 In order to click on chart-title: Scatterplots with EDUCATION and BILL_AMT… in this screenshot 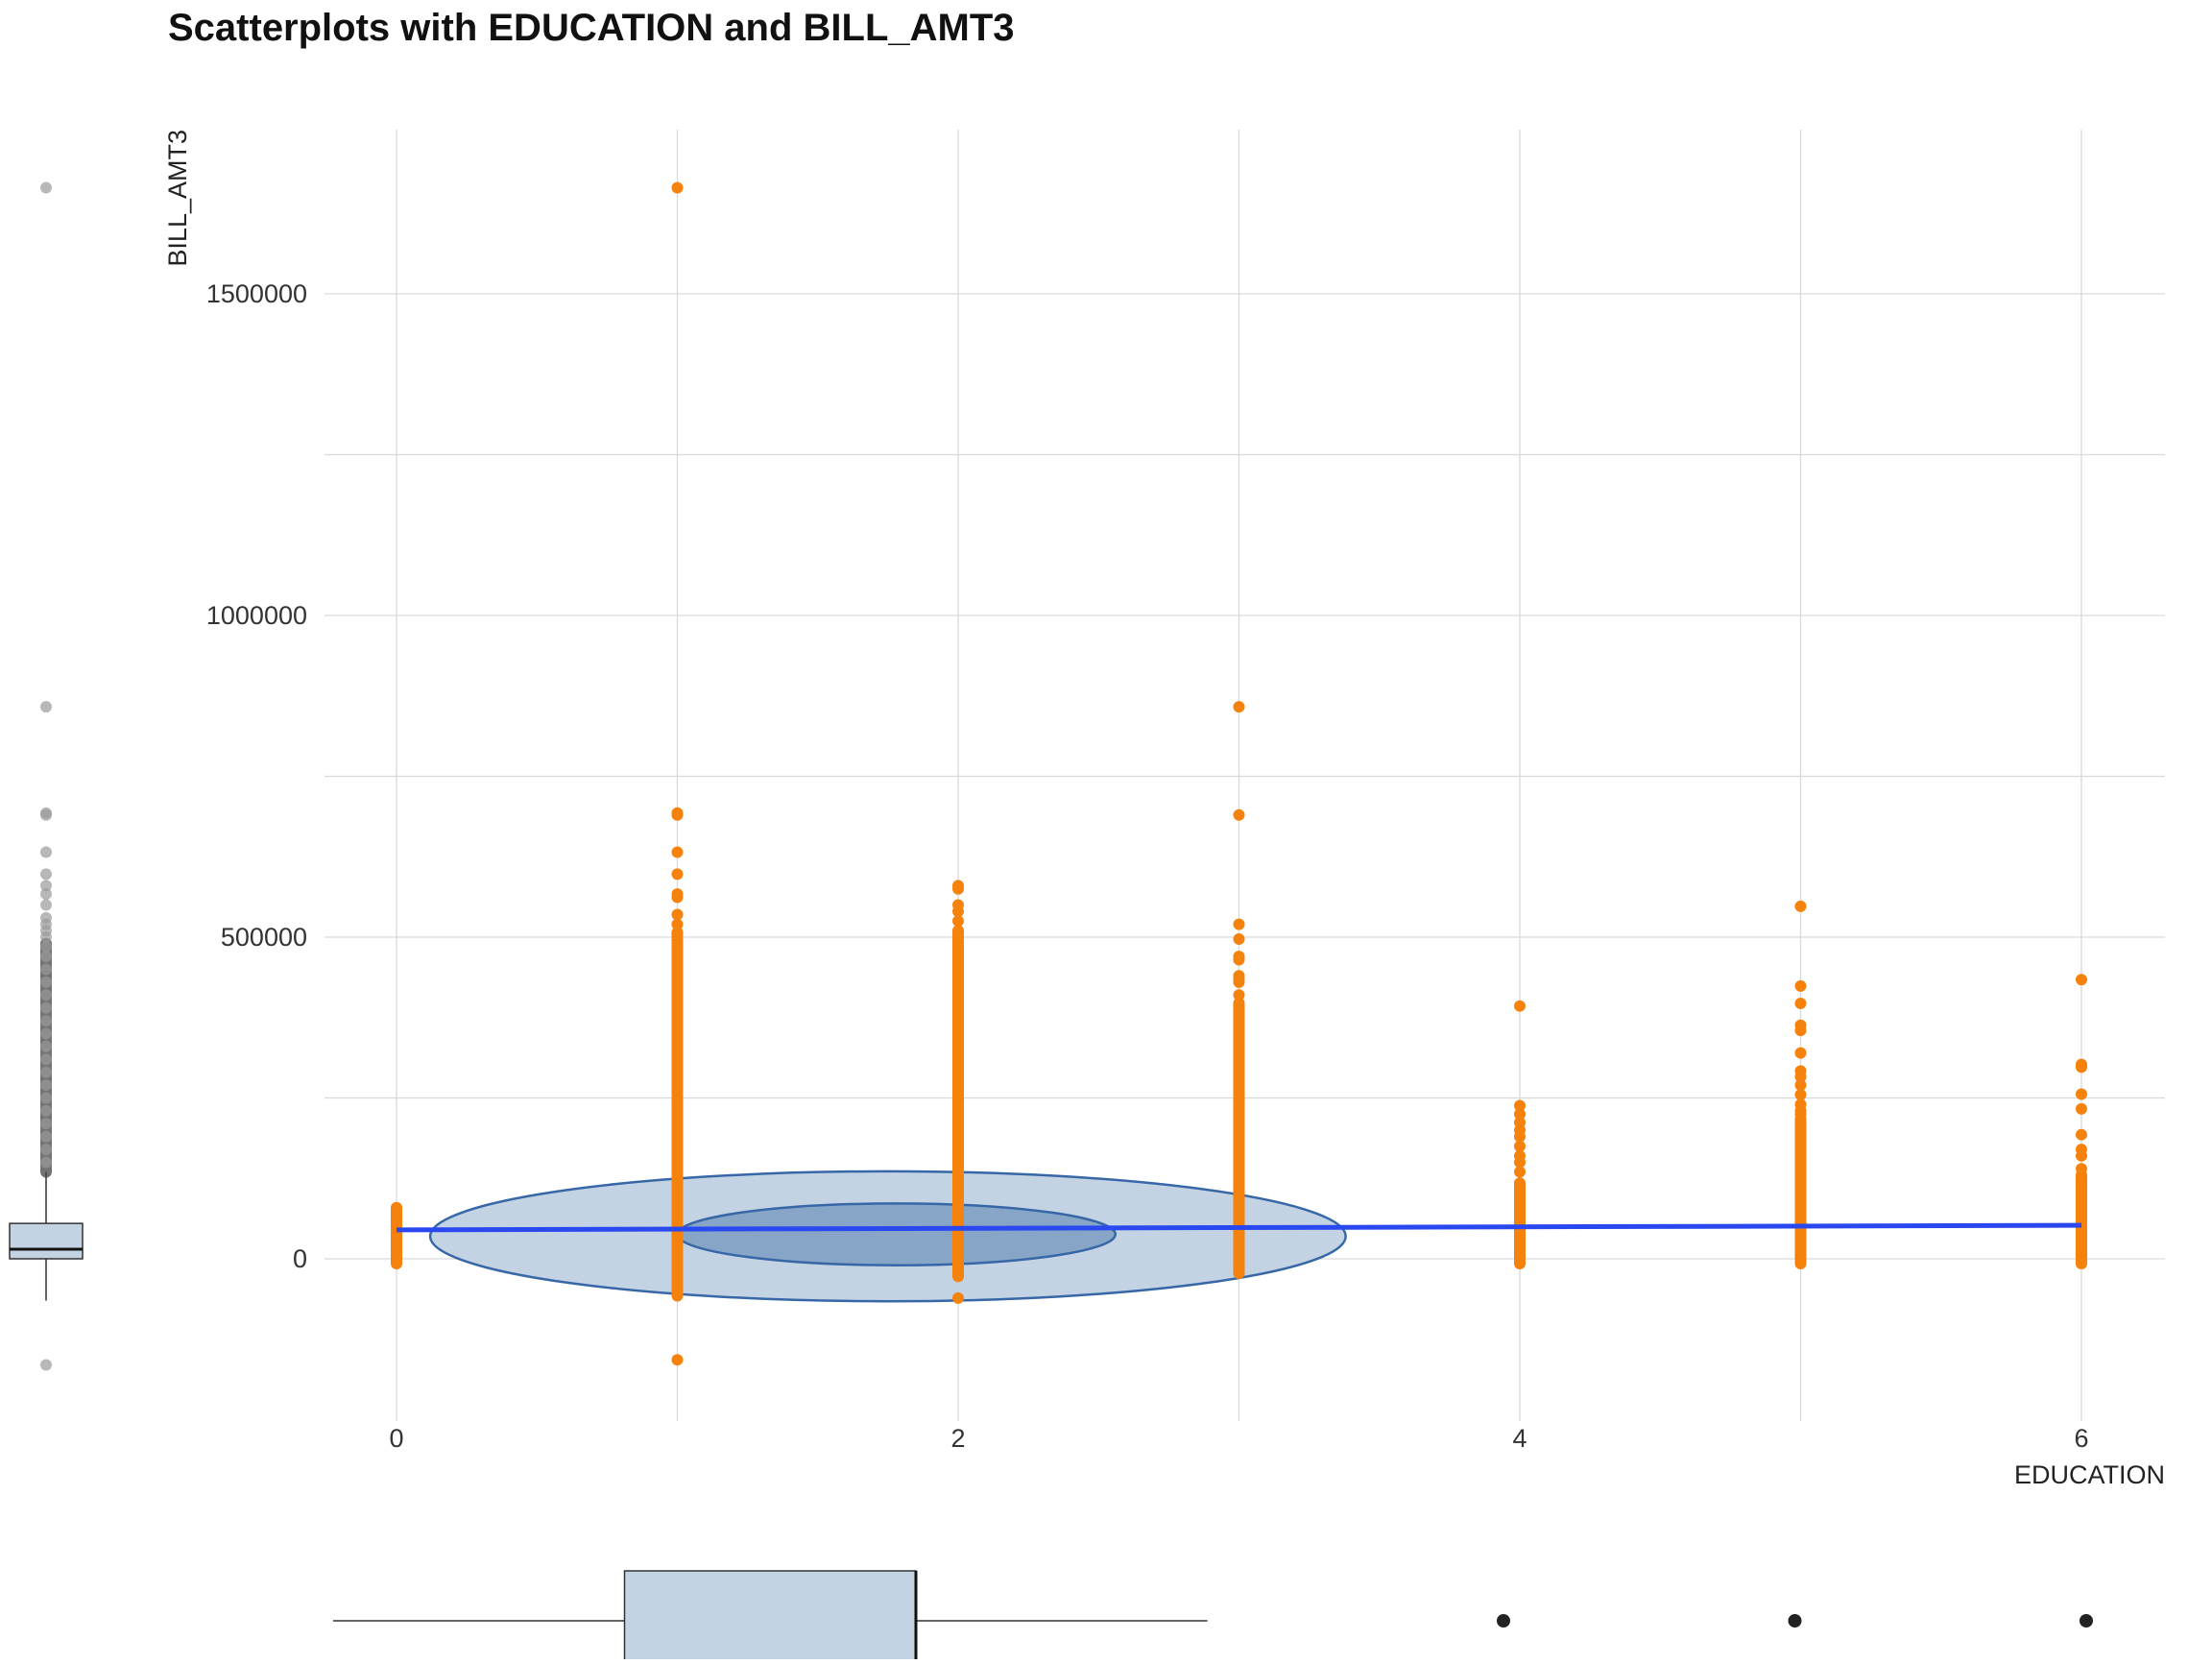, I will do `click(591, 28)`.